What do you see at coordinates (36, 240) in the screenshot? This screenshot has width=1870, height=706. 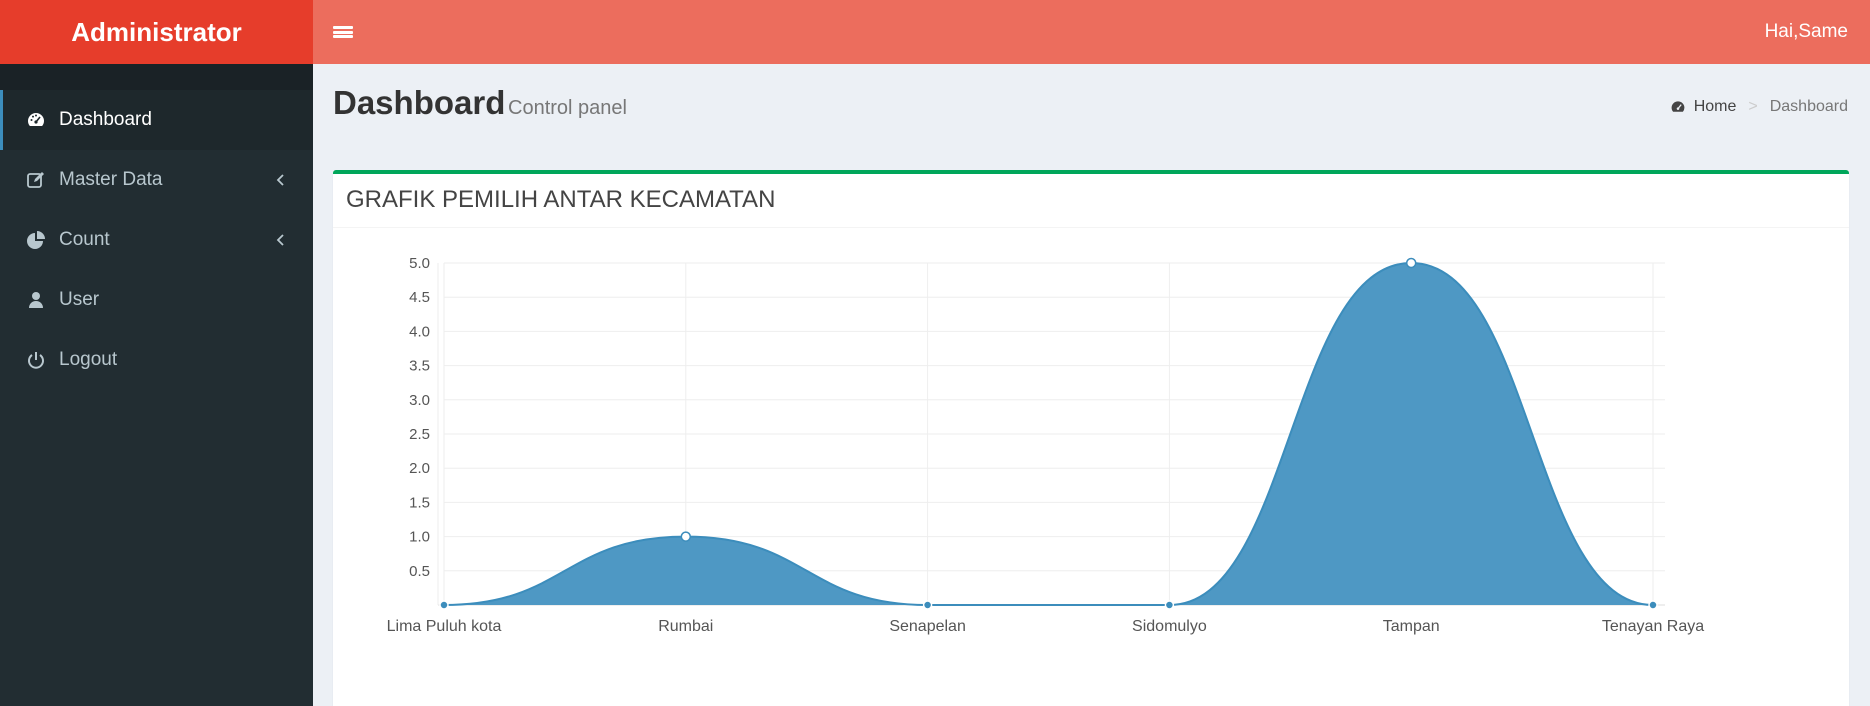 I see `pie-chart-icon` at bounding box center [36, 240].